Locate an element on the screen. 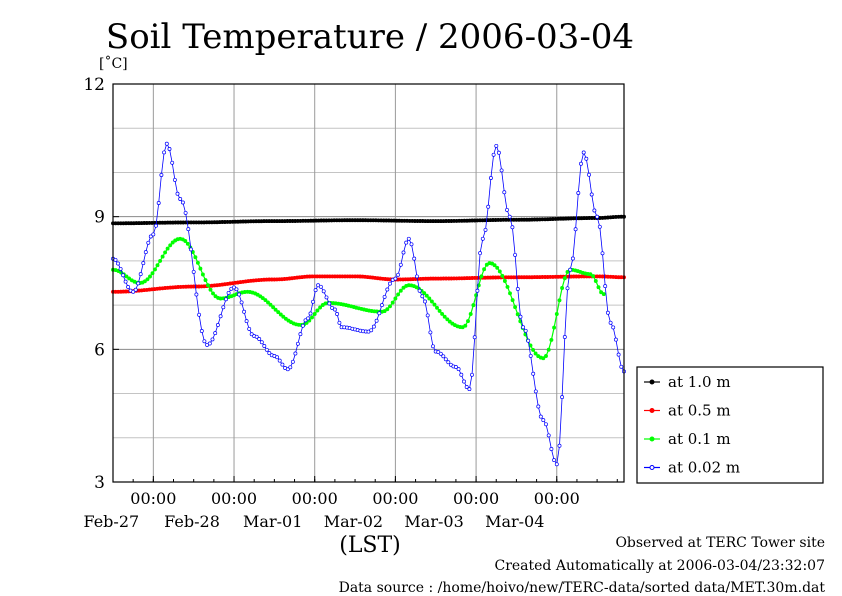 This screenshot has height=596, width=842. legend: at 1.0 m at 0.5 m at 0.1 m at 0.02 m is located at coordinates (730, 425).